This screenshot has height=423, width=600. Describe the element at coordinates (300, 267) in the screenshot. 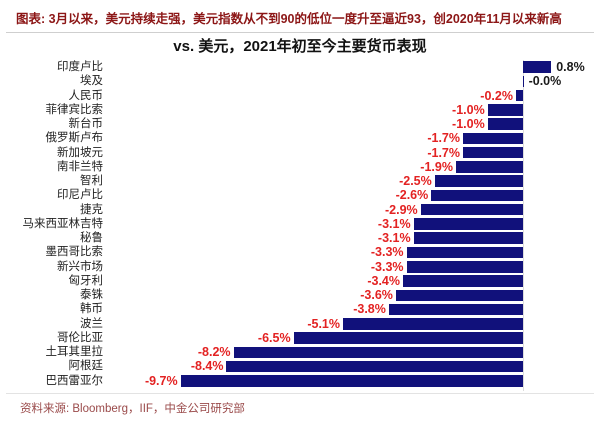

I see `chart-row: 新兴市场 -3.3%` at that location.